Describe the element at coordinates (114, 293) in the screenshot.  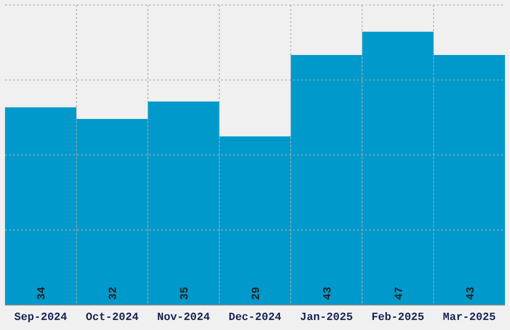
I see `data-label: 32` at that location.